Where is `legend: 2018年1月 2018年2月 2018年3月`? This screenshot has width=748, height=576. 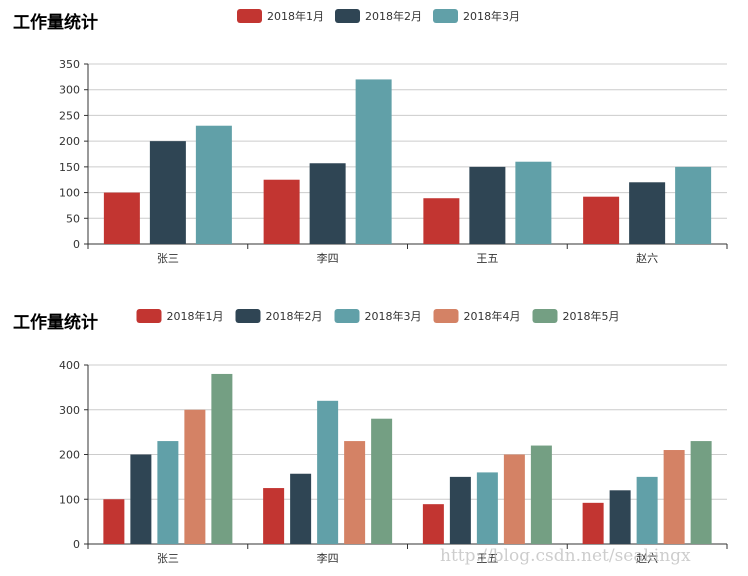
legend: 2018年1月 2018年2月 2018年3月 is located at coordinates (378, 16).